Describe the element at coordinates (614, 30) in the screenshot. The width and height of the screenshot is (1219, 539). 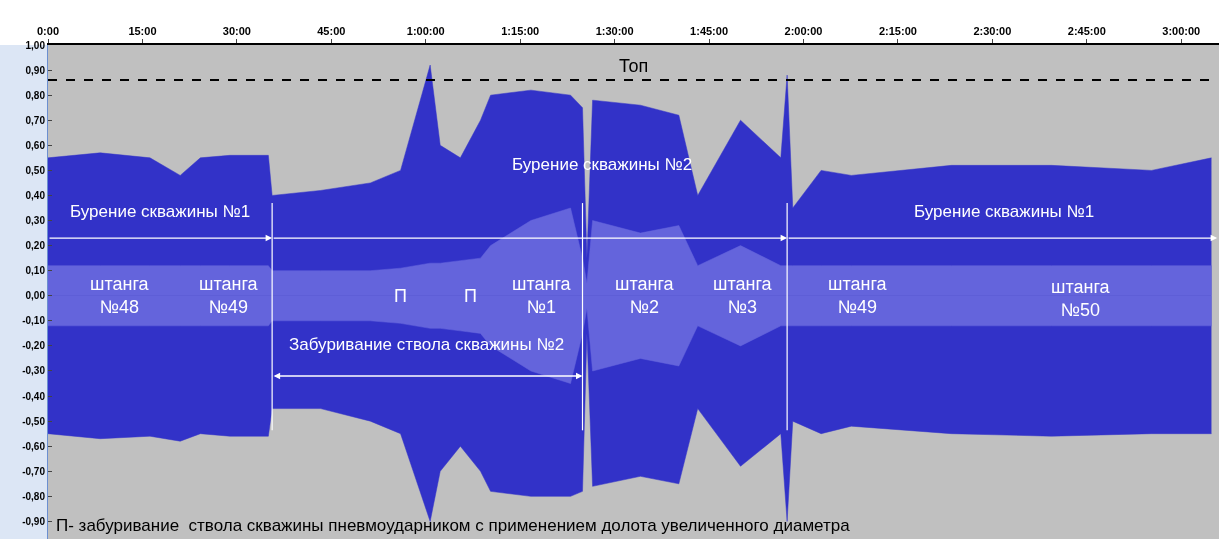
I see `x-tick-label: 1:30:00` at that location.